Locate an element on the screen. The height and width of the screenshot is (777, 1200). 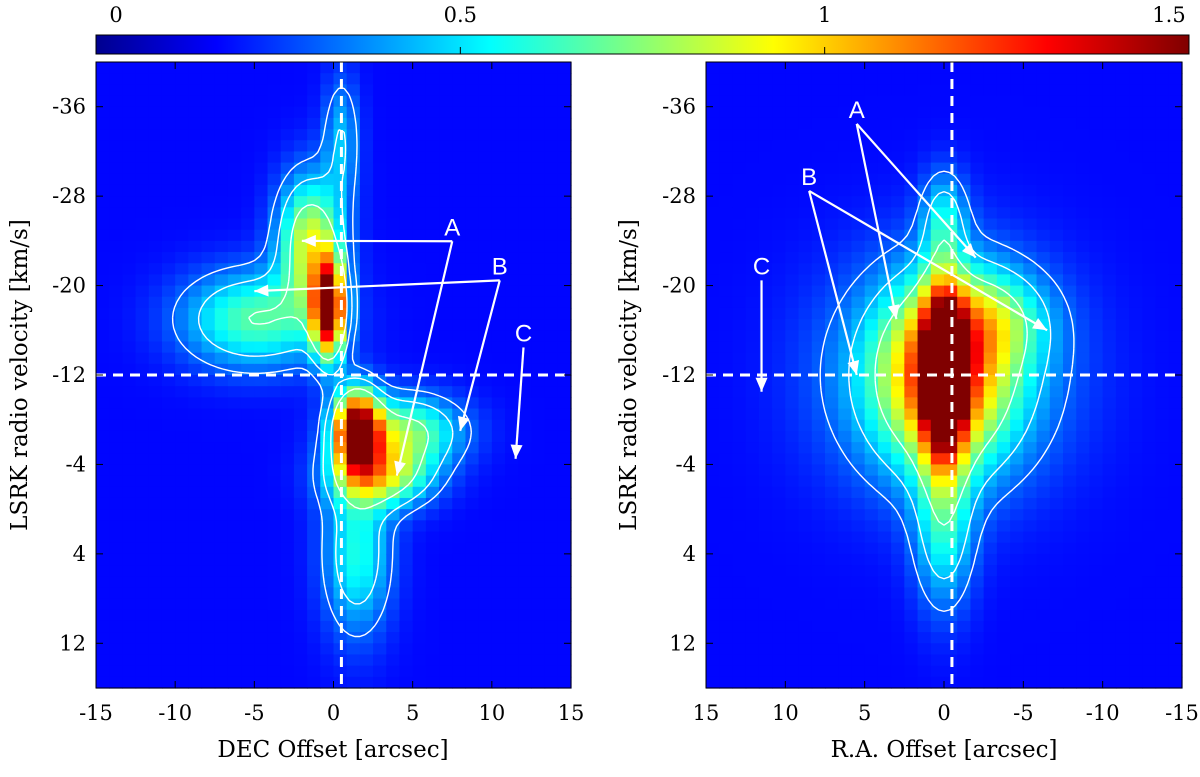
x-tick-label: 0 is located at coordinates (333, 713).